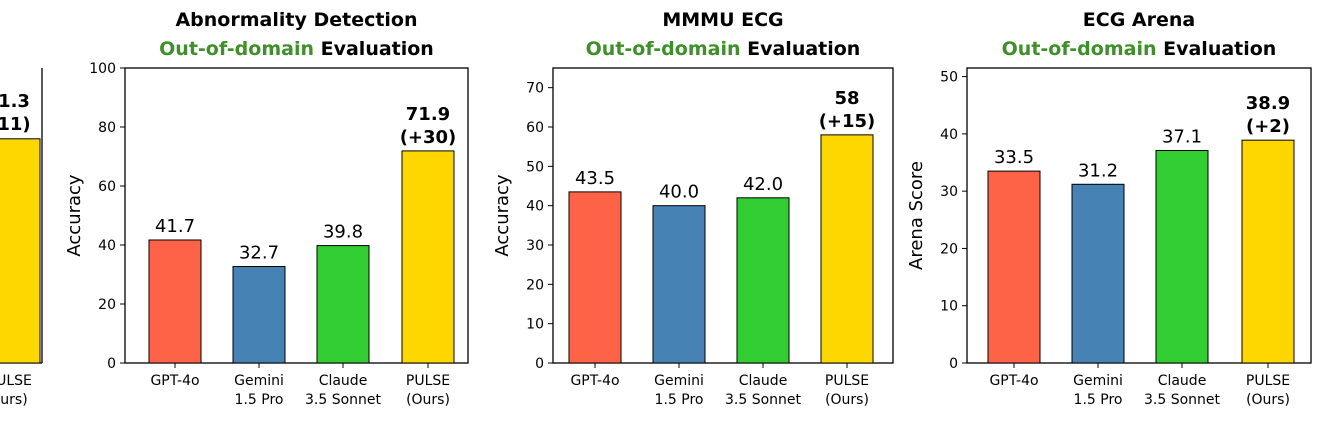  I want to click on x-tick-label: urs), so click(13, 400).